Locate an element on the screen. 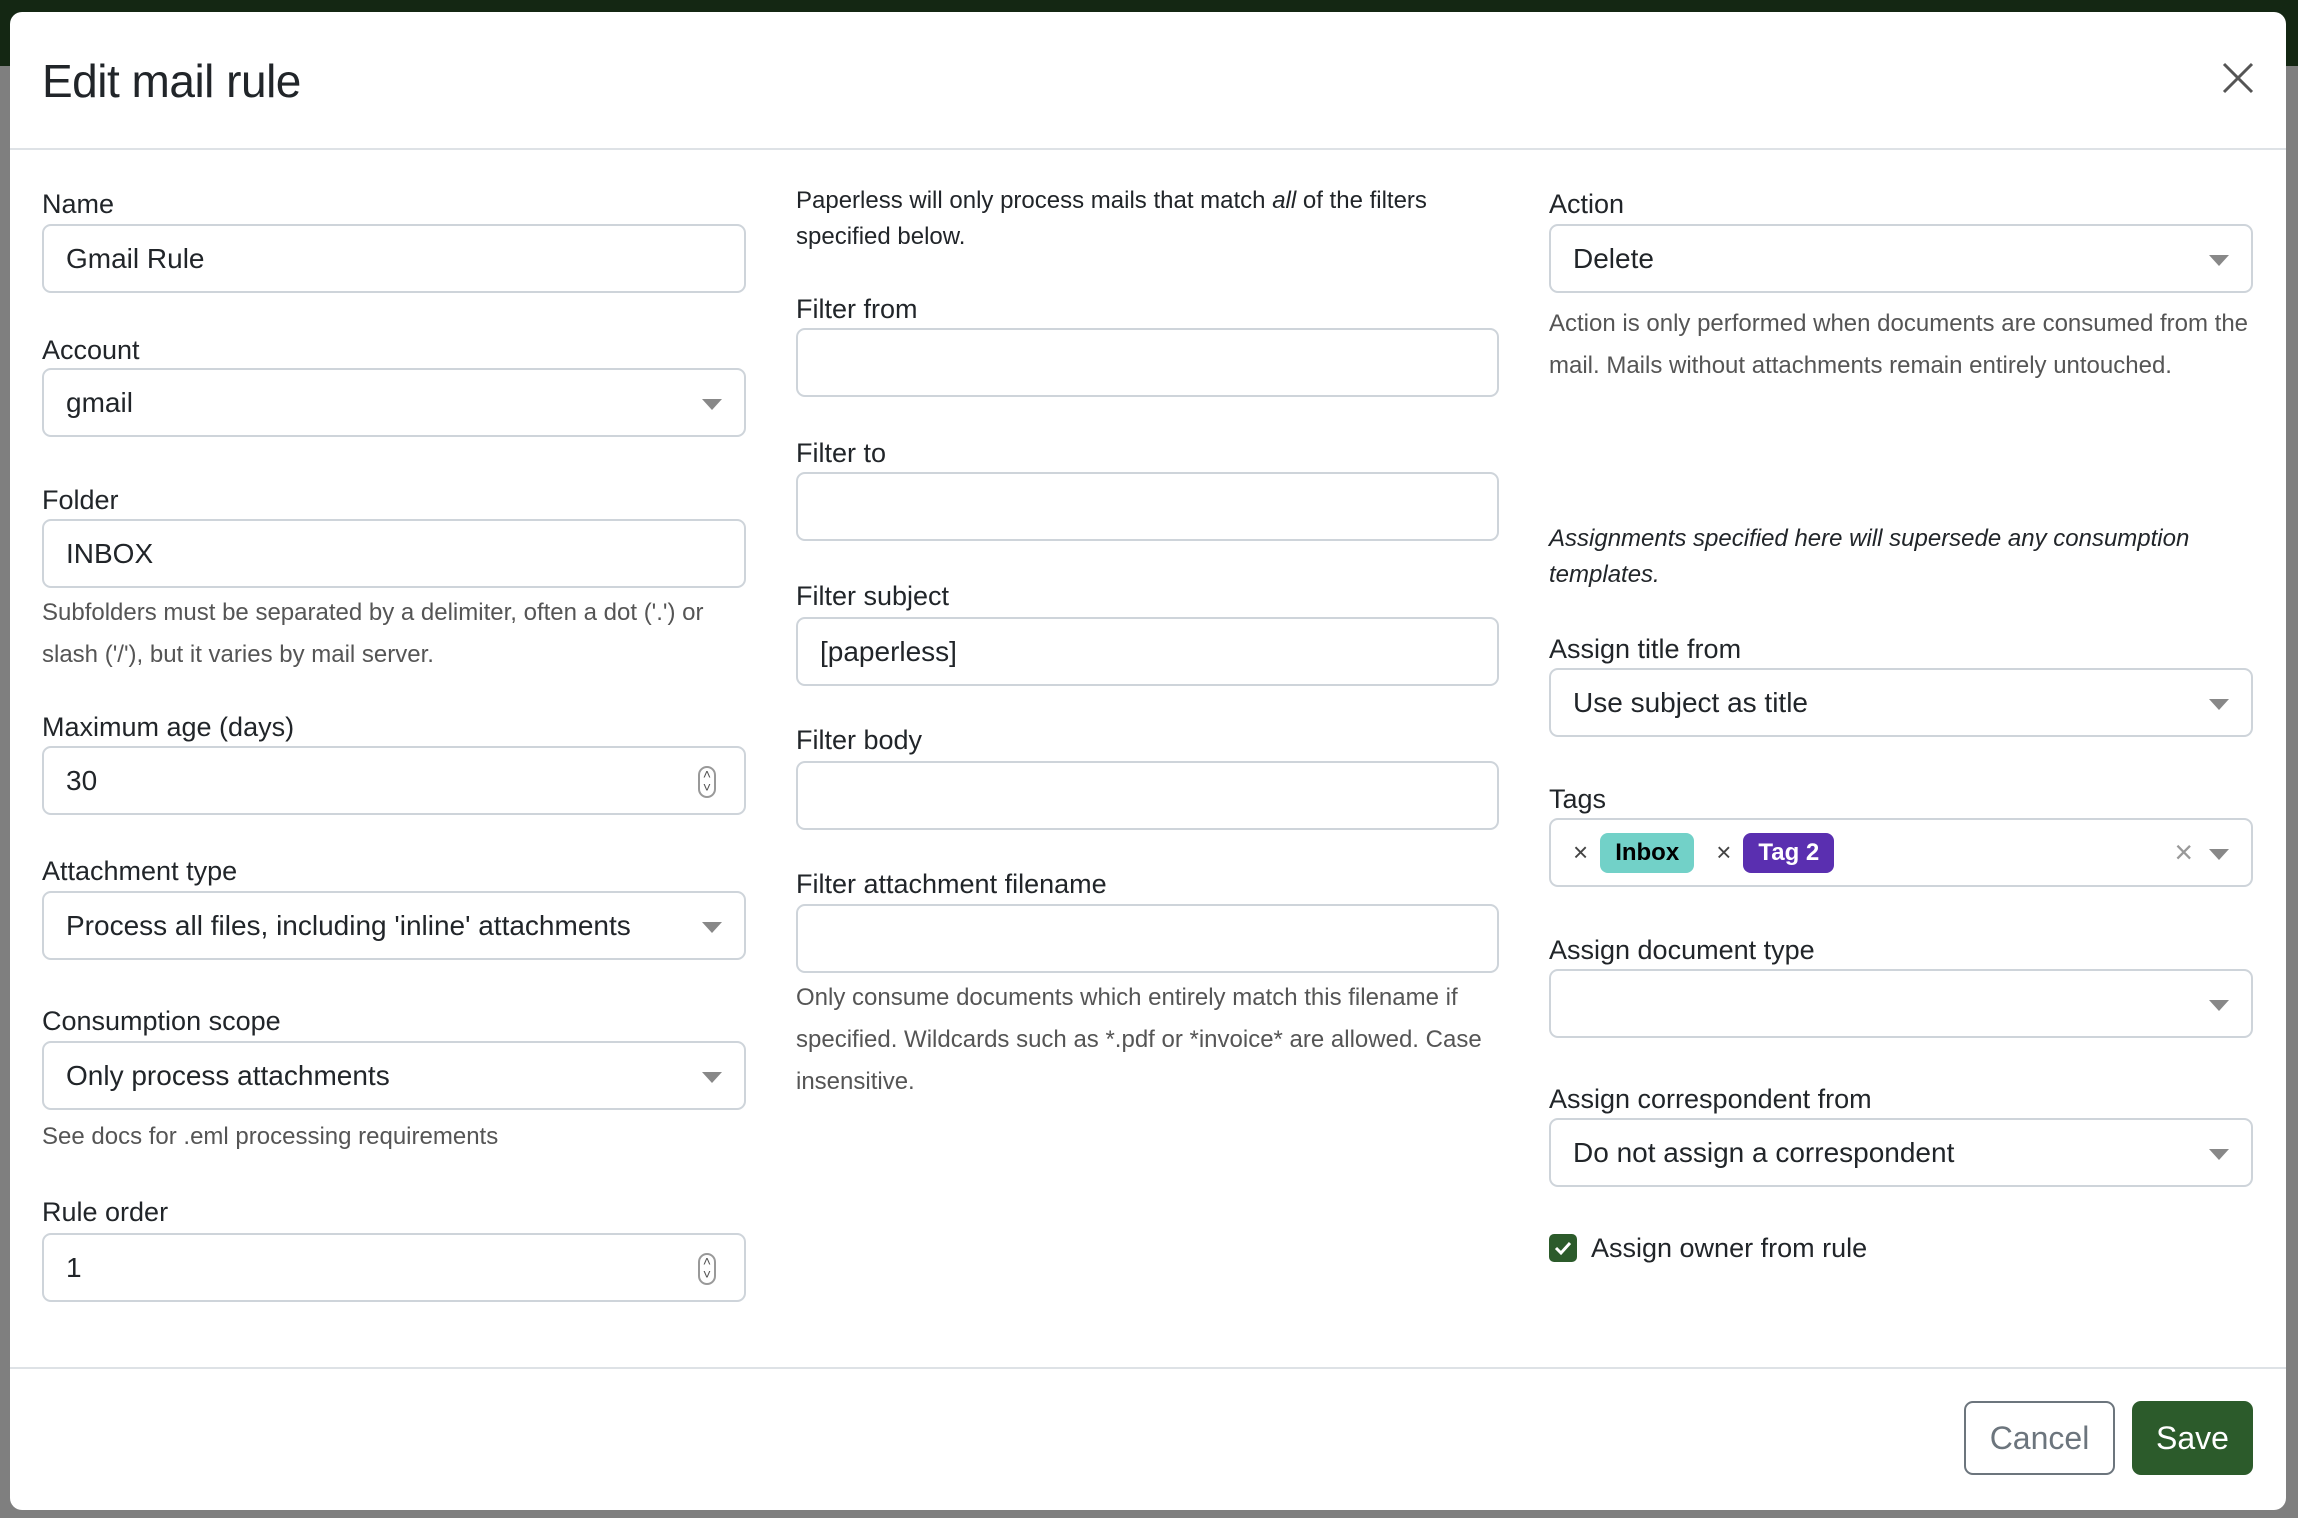 This screenshot has width=2298, height=1518. attachment-type-label: Attachment type is located at coordinates (140, 871).